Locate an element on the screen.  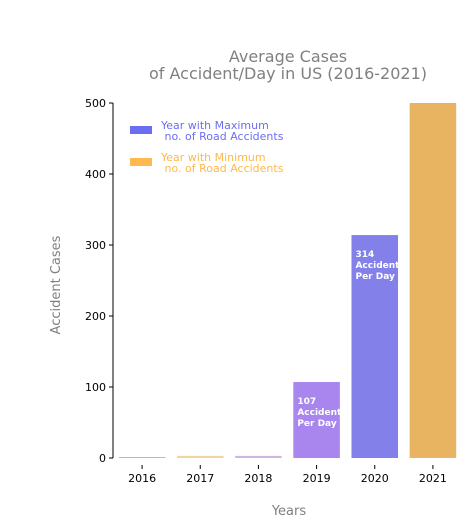
y-tick-label: 100 is located at coordinates (95, 387).